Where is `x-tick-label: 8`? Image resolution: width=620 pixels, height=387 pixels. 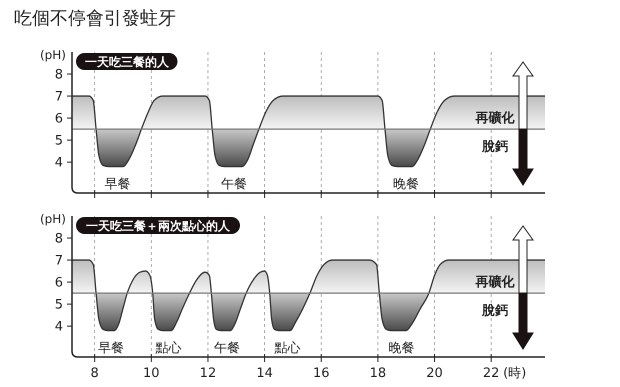 x-tick-label: 8 is located at coordinates (94, 373).